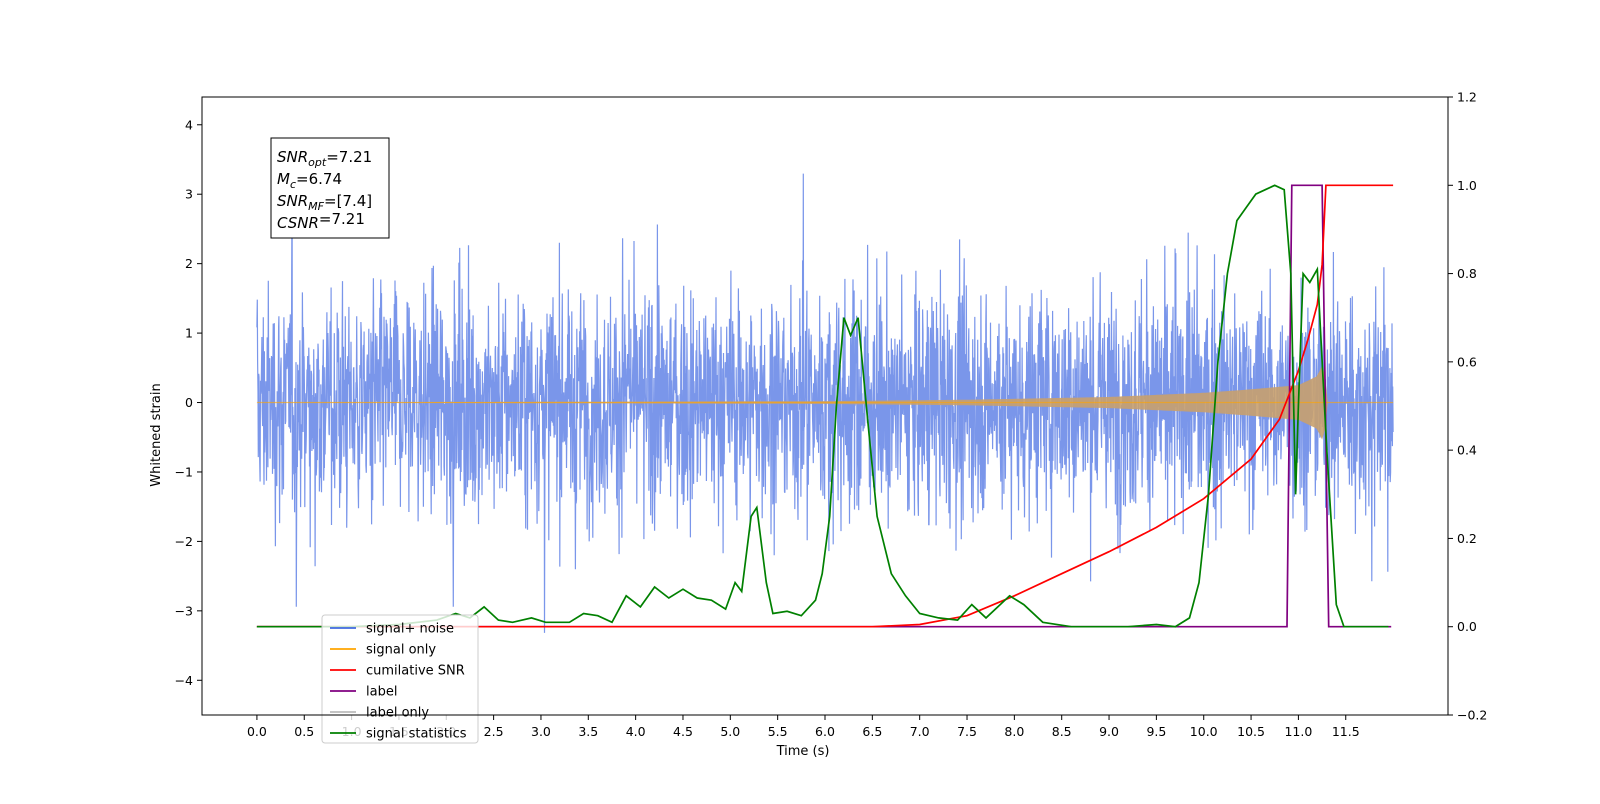 The height and width of the screenshot is (804, 1600). Describe the element at coordinates (415, 671) in the screenshot. I see `legend-label: cumilative SNR` at that location.